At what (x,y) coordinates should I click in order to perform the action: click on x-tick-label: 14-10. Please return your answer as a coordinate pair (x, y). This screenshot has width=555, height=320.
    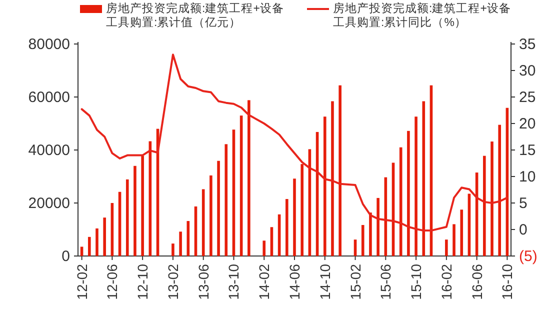
    Looking at the image, I should click on (324, 282).